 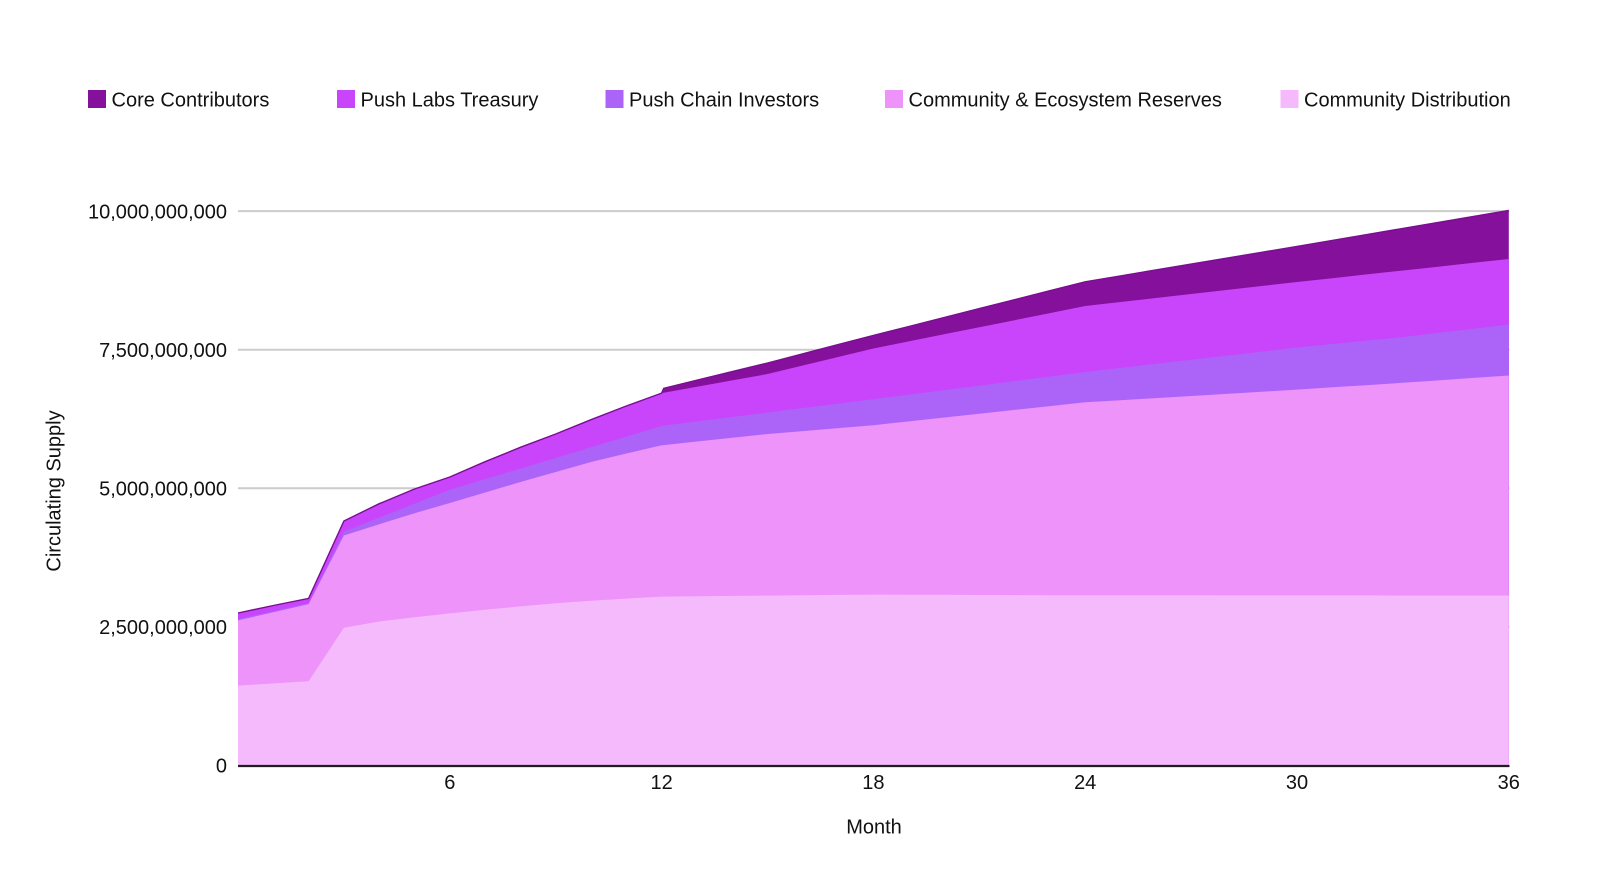 What do you see at coordinates (221, 767) in the screenshot?
I see `svg-text: 0` at bounding box center [221, 767].